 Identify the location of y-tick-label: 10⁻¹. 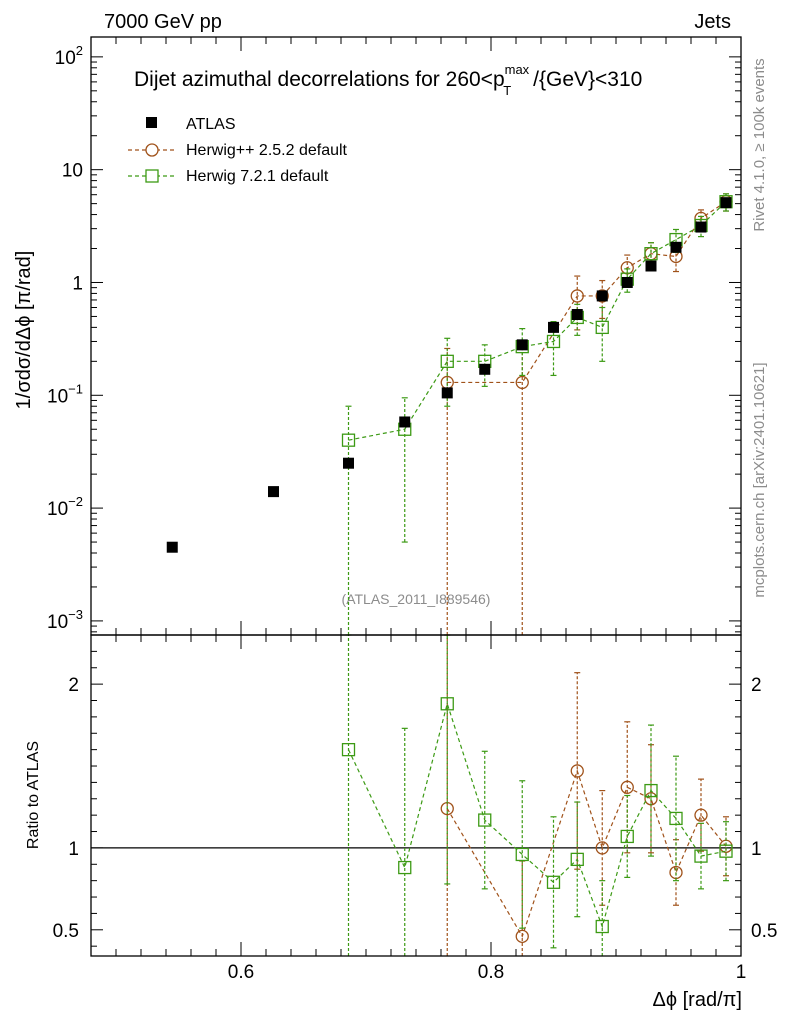
(65, 394).